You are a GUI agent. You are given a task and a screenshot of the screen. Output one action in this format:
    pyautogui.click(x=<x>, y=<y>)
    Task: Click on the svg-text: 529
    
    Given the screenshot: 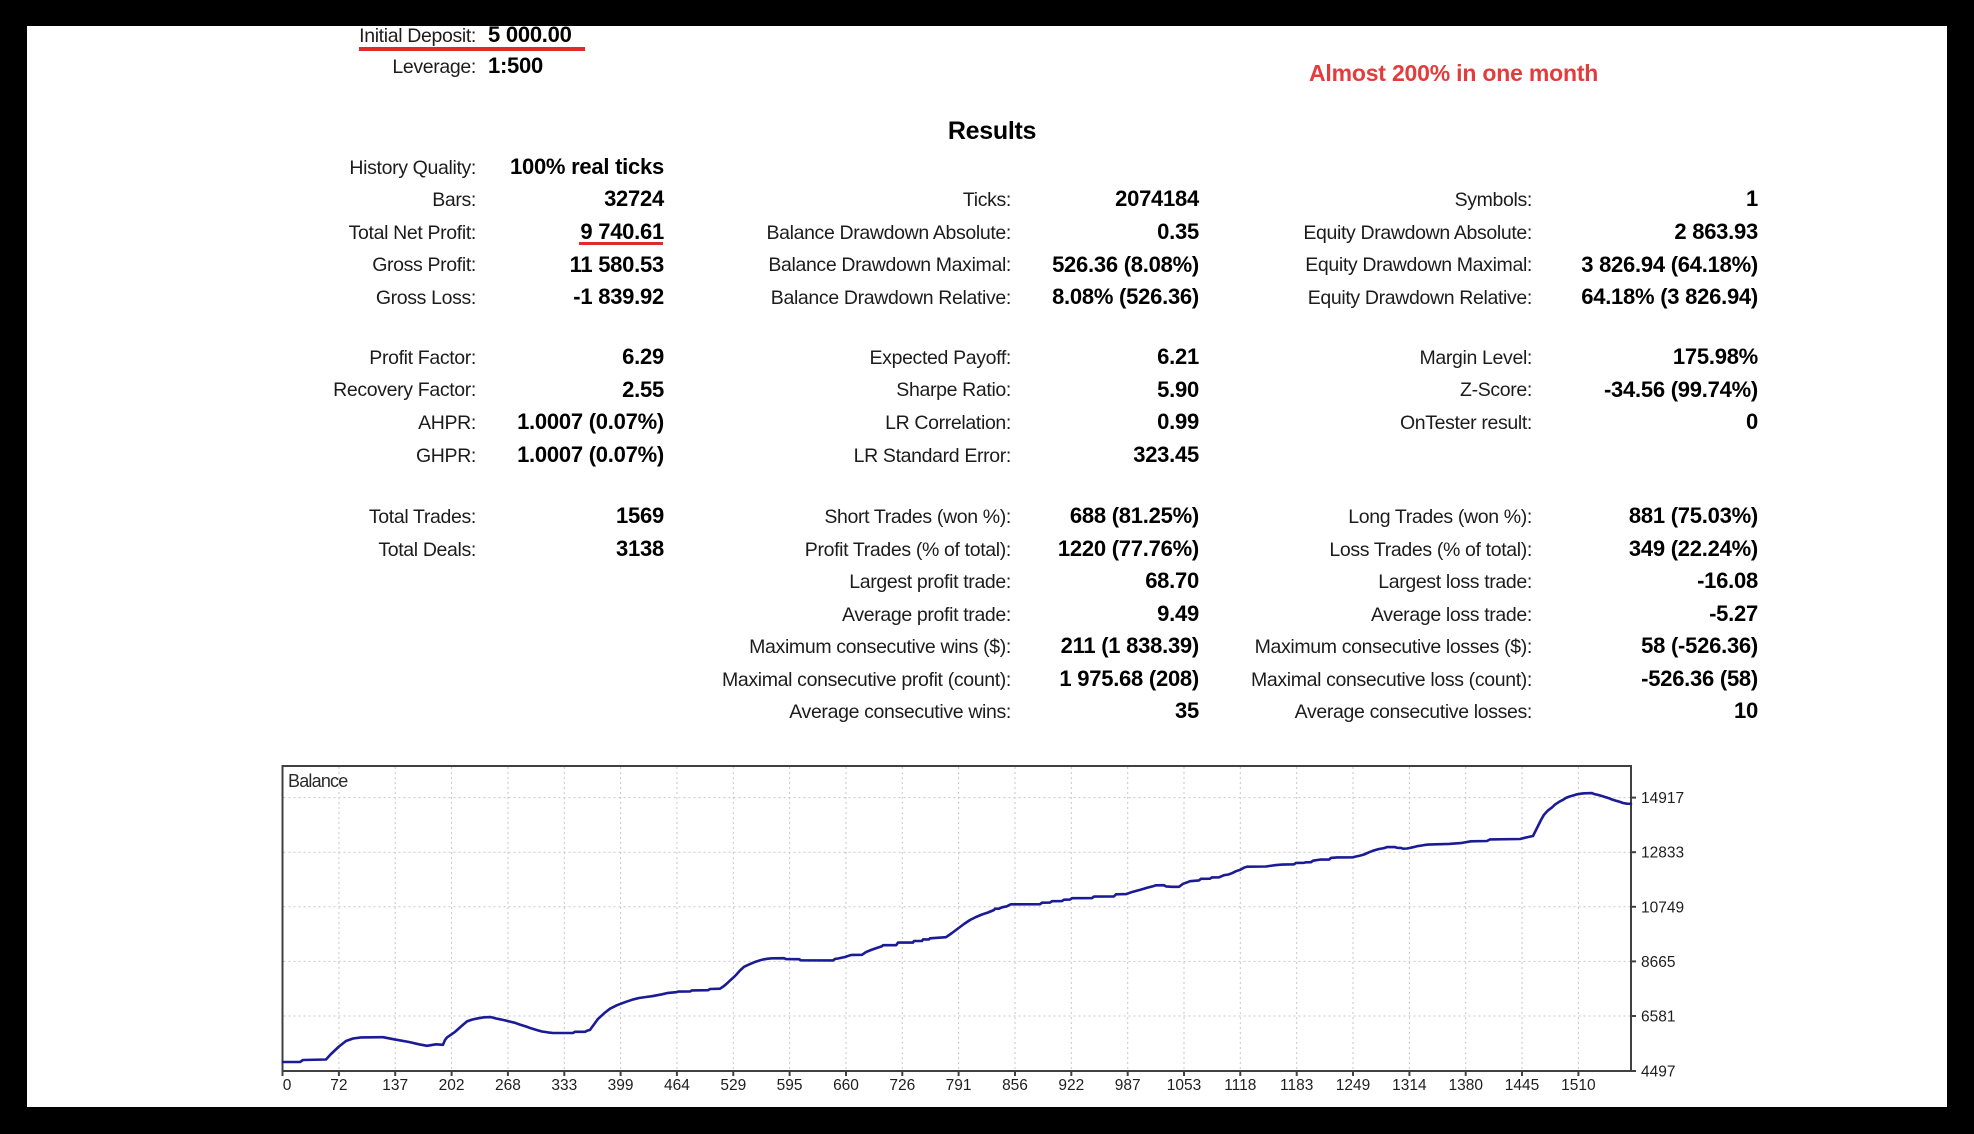 What is the action you would take?
    pyautogui.click(x=733, y=1085)
    